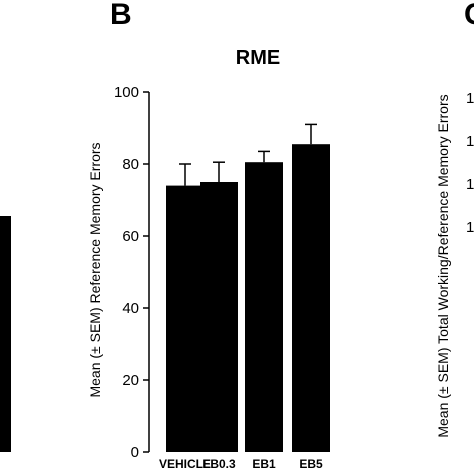 The height and width of the screenshot is (474, 474). What do you see at coordinates (126, 92) in the screenshot?
I see `y-tick-label: 100` at bounding box center [126, 92].